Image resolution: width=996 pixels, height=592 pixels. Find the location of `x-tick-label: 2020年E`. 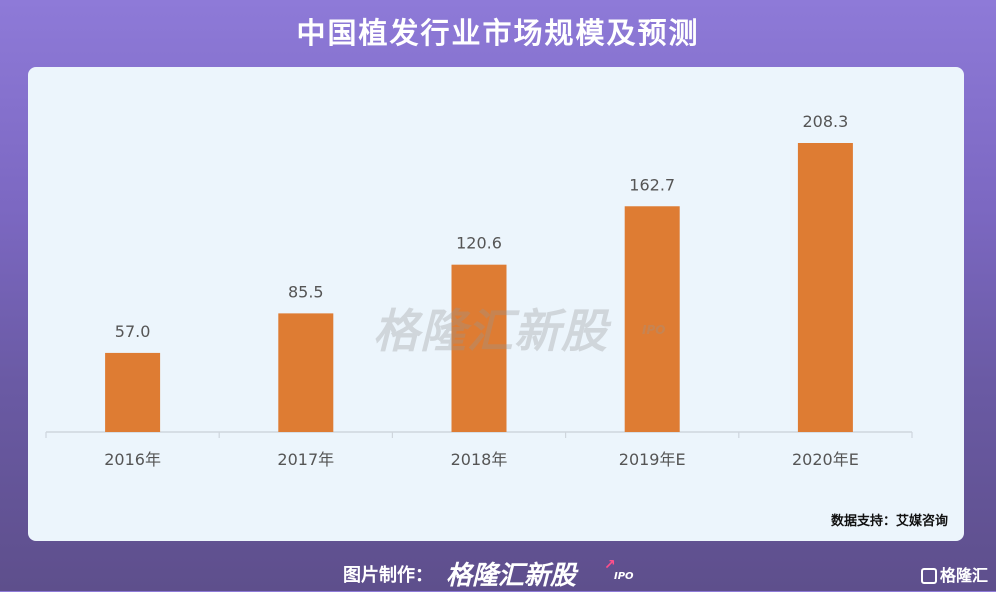

x-tick-label: 2020年E is located at coordinates (825, 459).